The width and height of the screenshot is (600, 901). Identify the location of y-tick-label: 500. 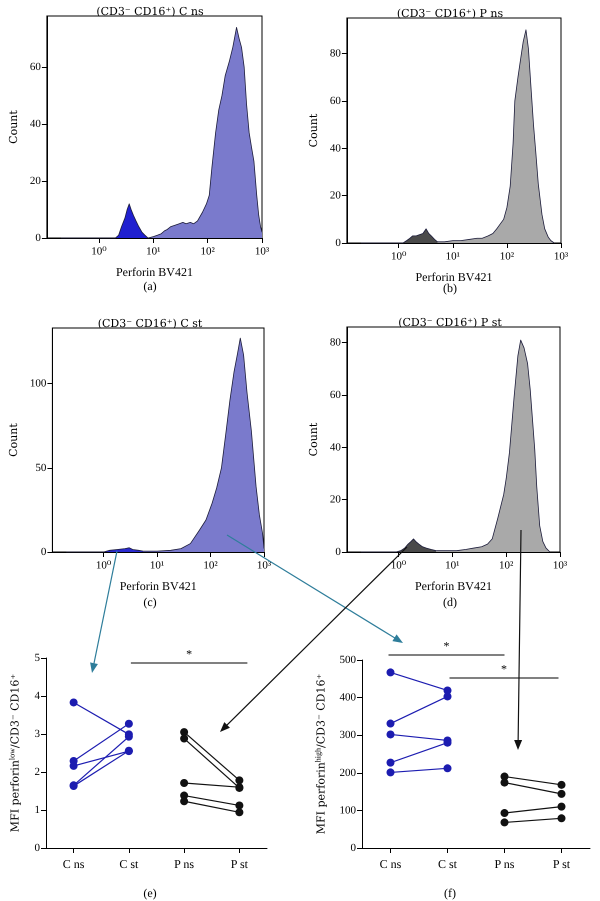
(348, 660).